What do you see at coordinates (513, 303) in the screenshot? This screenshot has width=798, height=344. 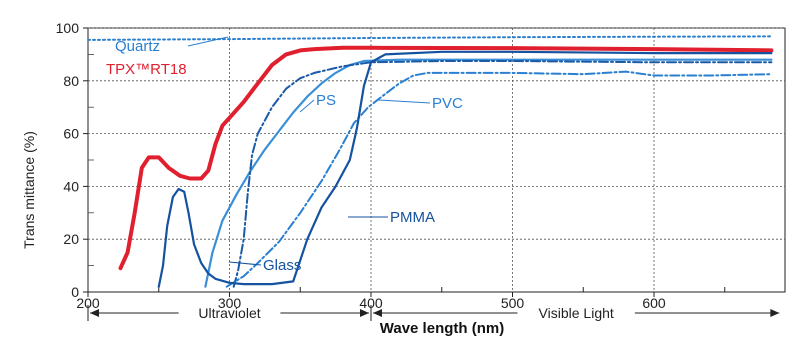 I see `x-tick-label: 500` at bounding box center [513, 303].